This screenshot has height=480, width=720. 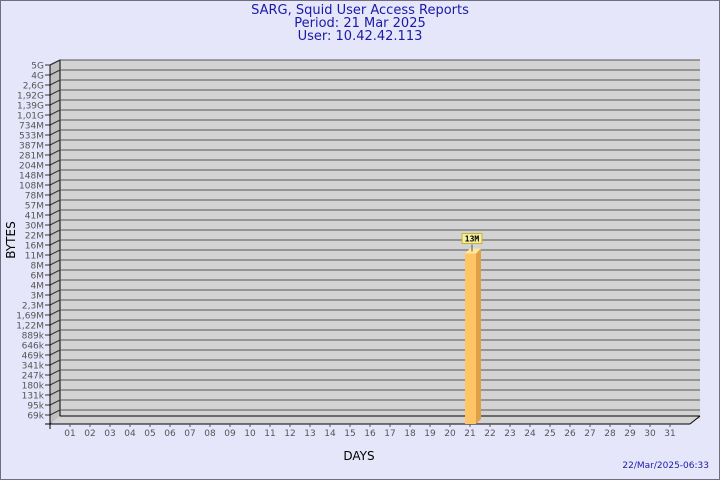 What do you see at coordinates (30, 117) in the screenshot?
I see `y-tick-label: 1,01G` at bounding box center [30, 117].